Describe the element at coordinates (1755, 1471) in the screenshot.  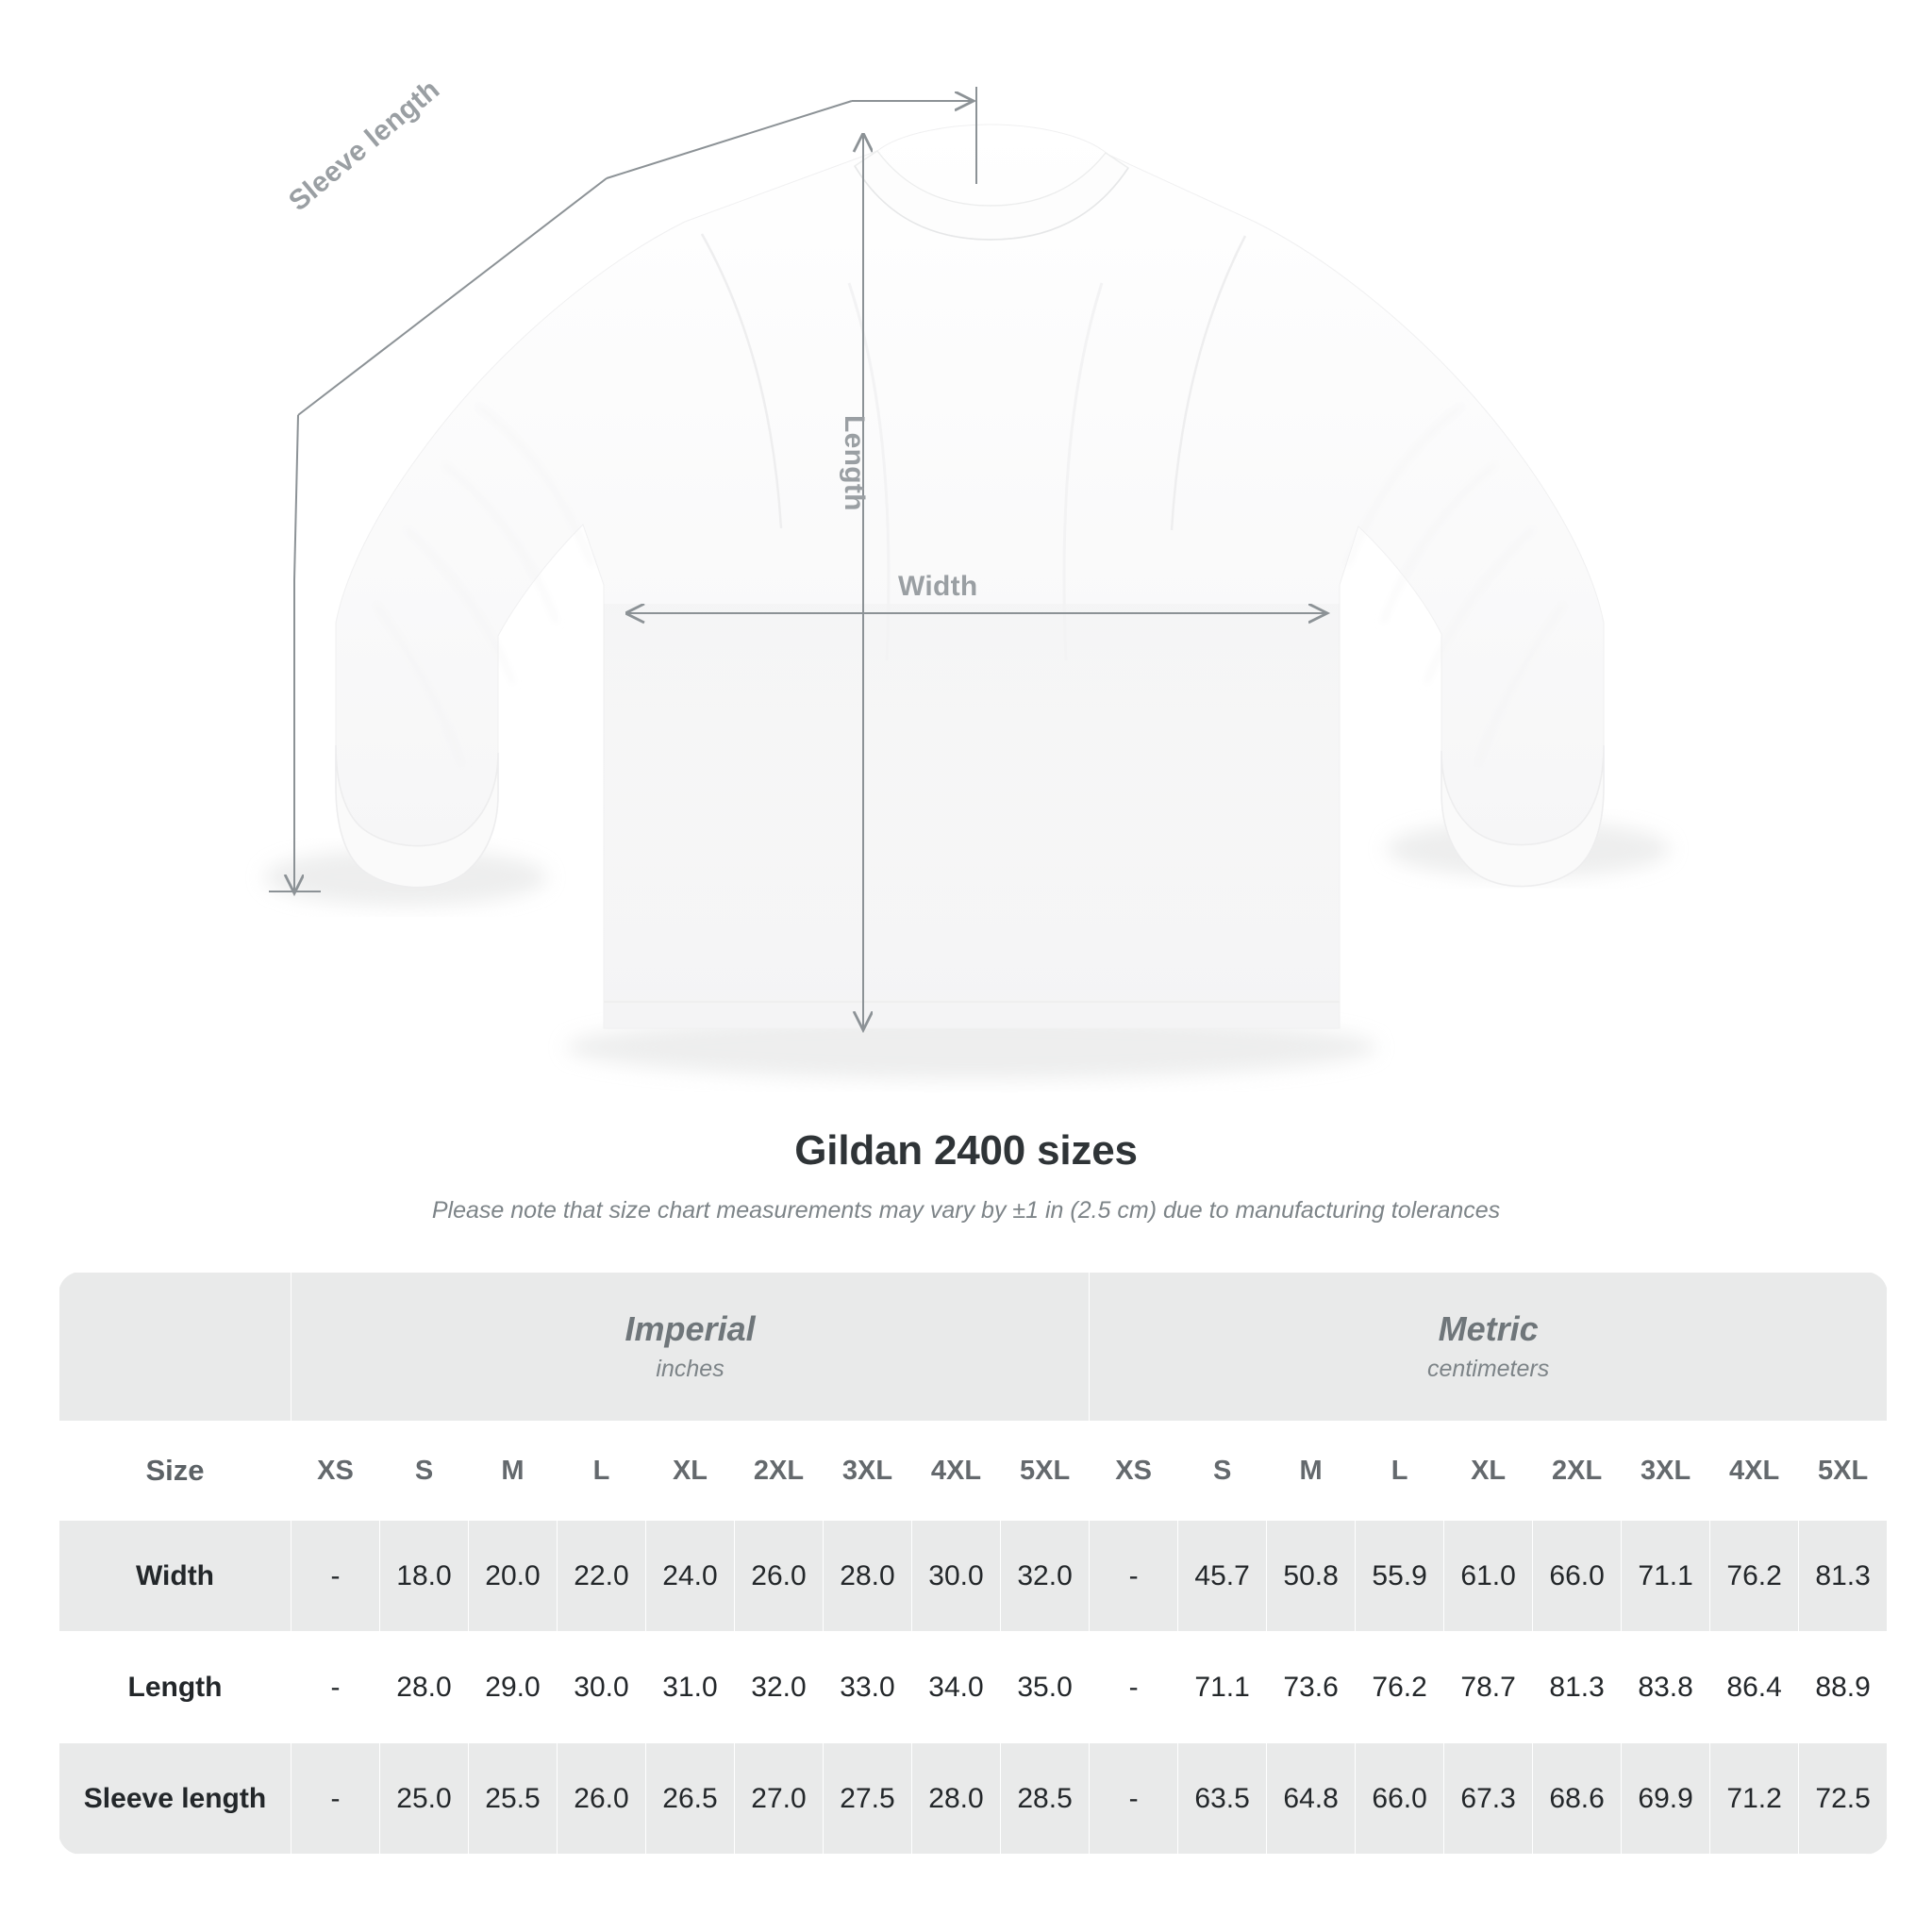
I see `size-header-cell-metric-4xl: 4XL` at that location.